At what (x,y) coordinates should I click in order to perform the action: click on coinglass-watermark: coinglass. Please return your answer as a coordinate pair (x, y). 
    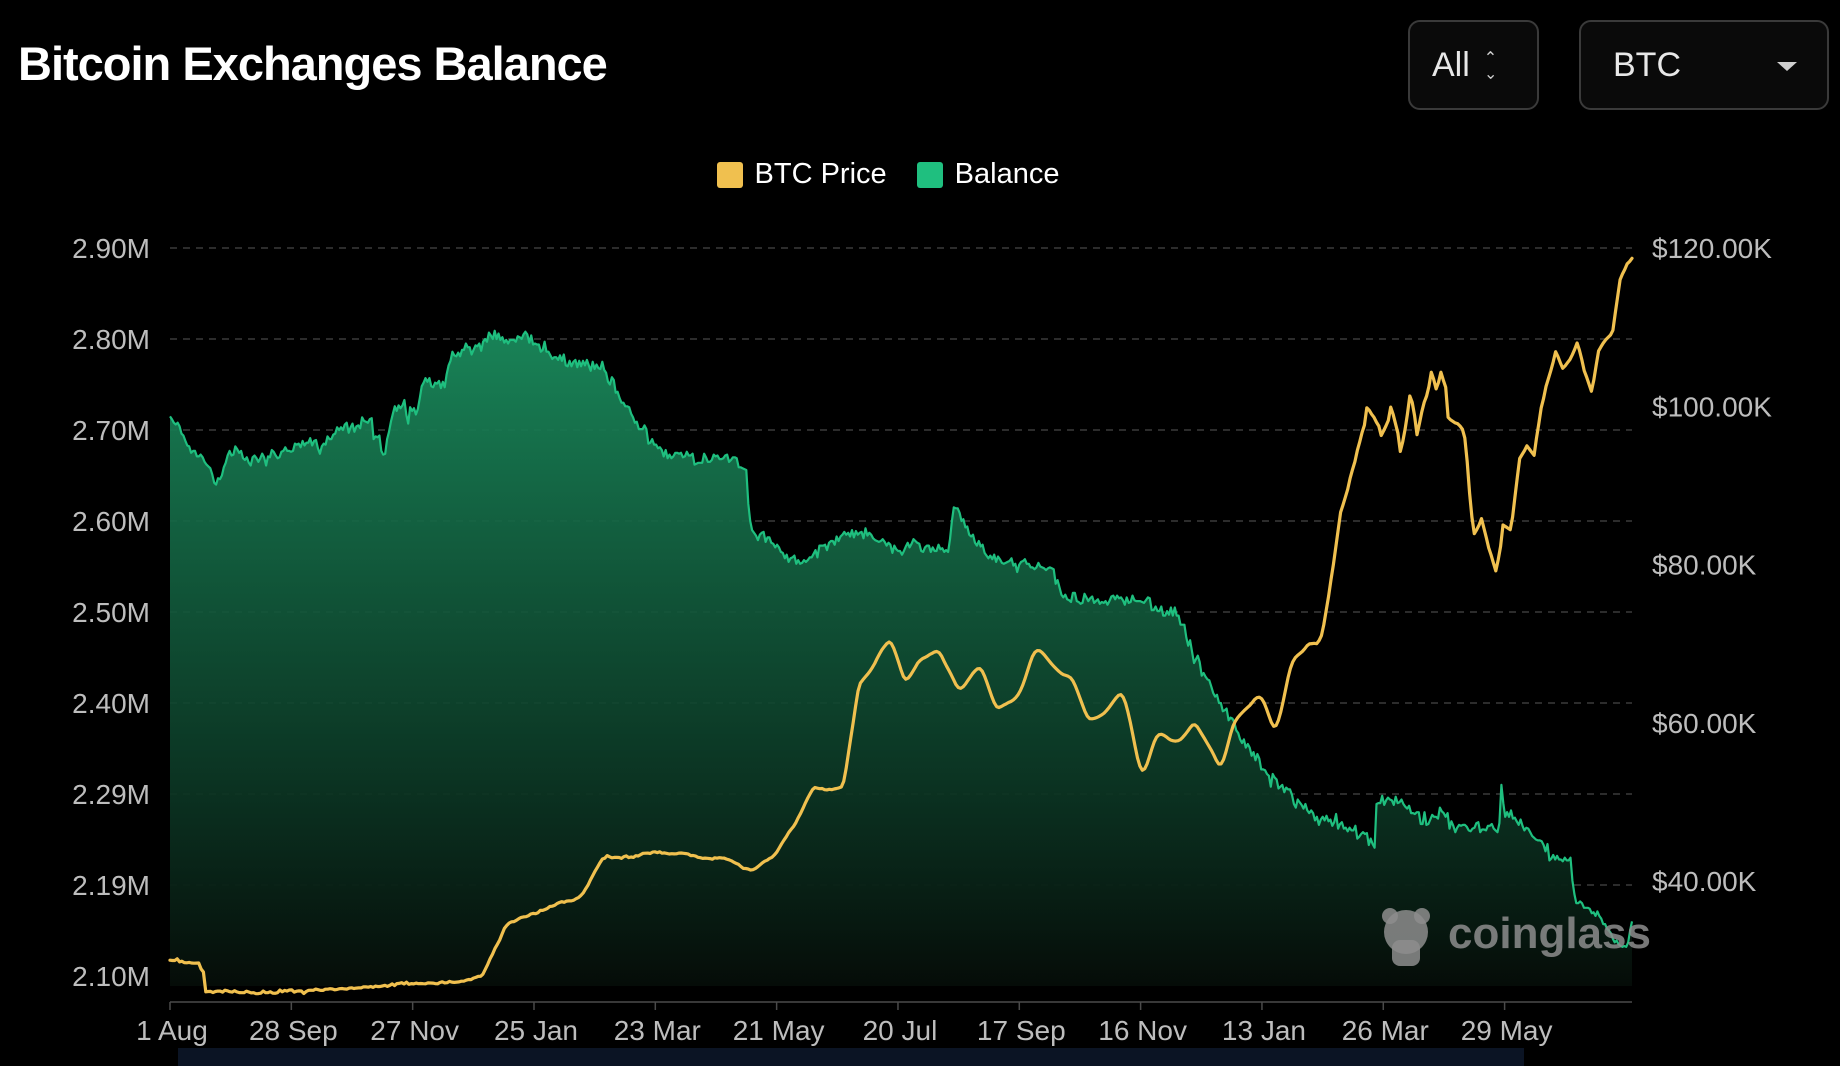
    Looking at the image, I should click on (1516, 937).